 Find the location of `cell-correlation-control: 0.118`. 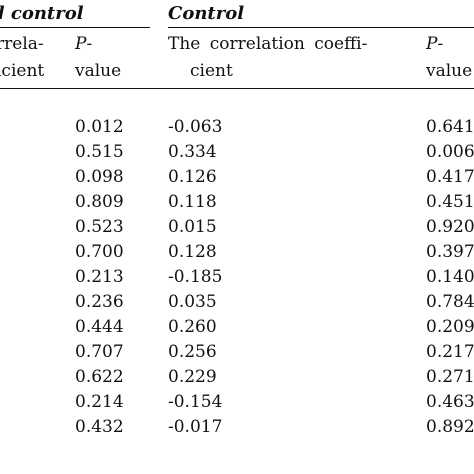

cell-correlation-control: 0.118 is located at coordinates (192, 202).